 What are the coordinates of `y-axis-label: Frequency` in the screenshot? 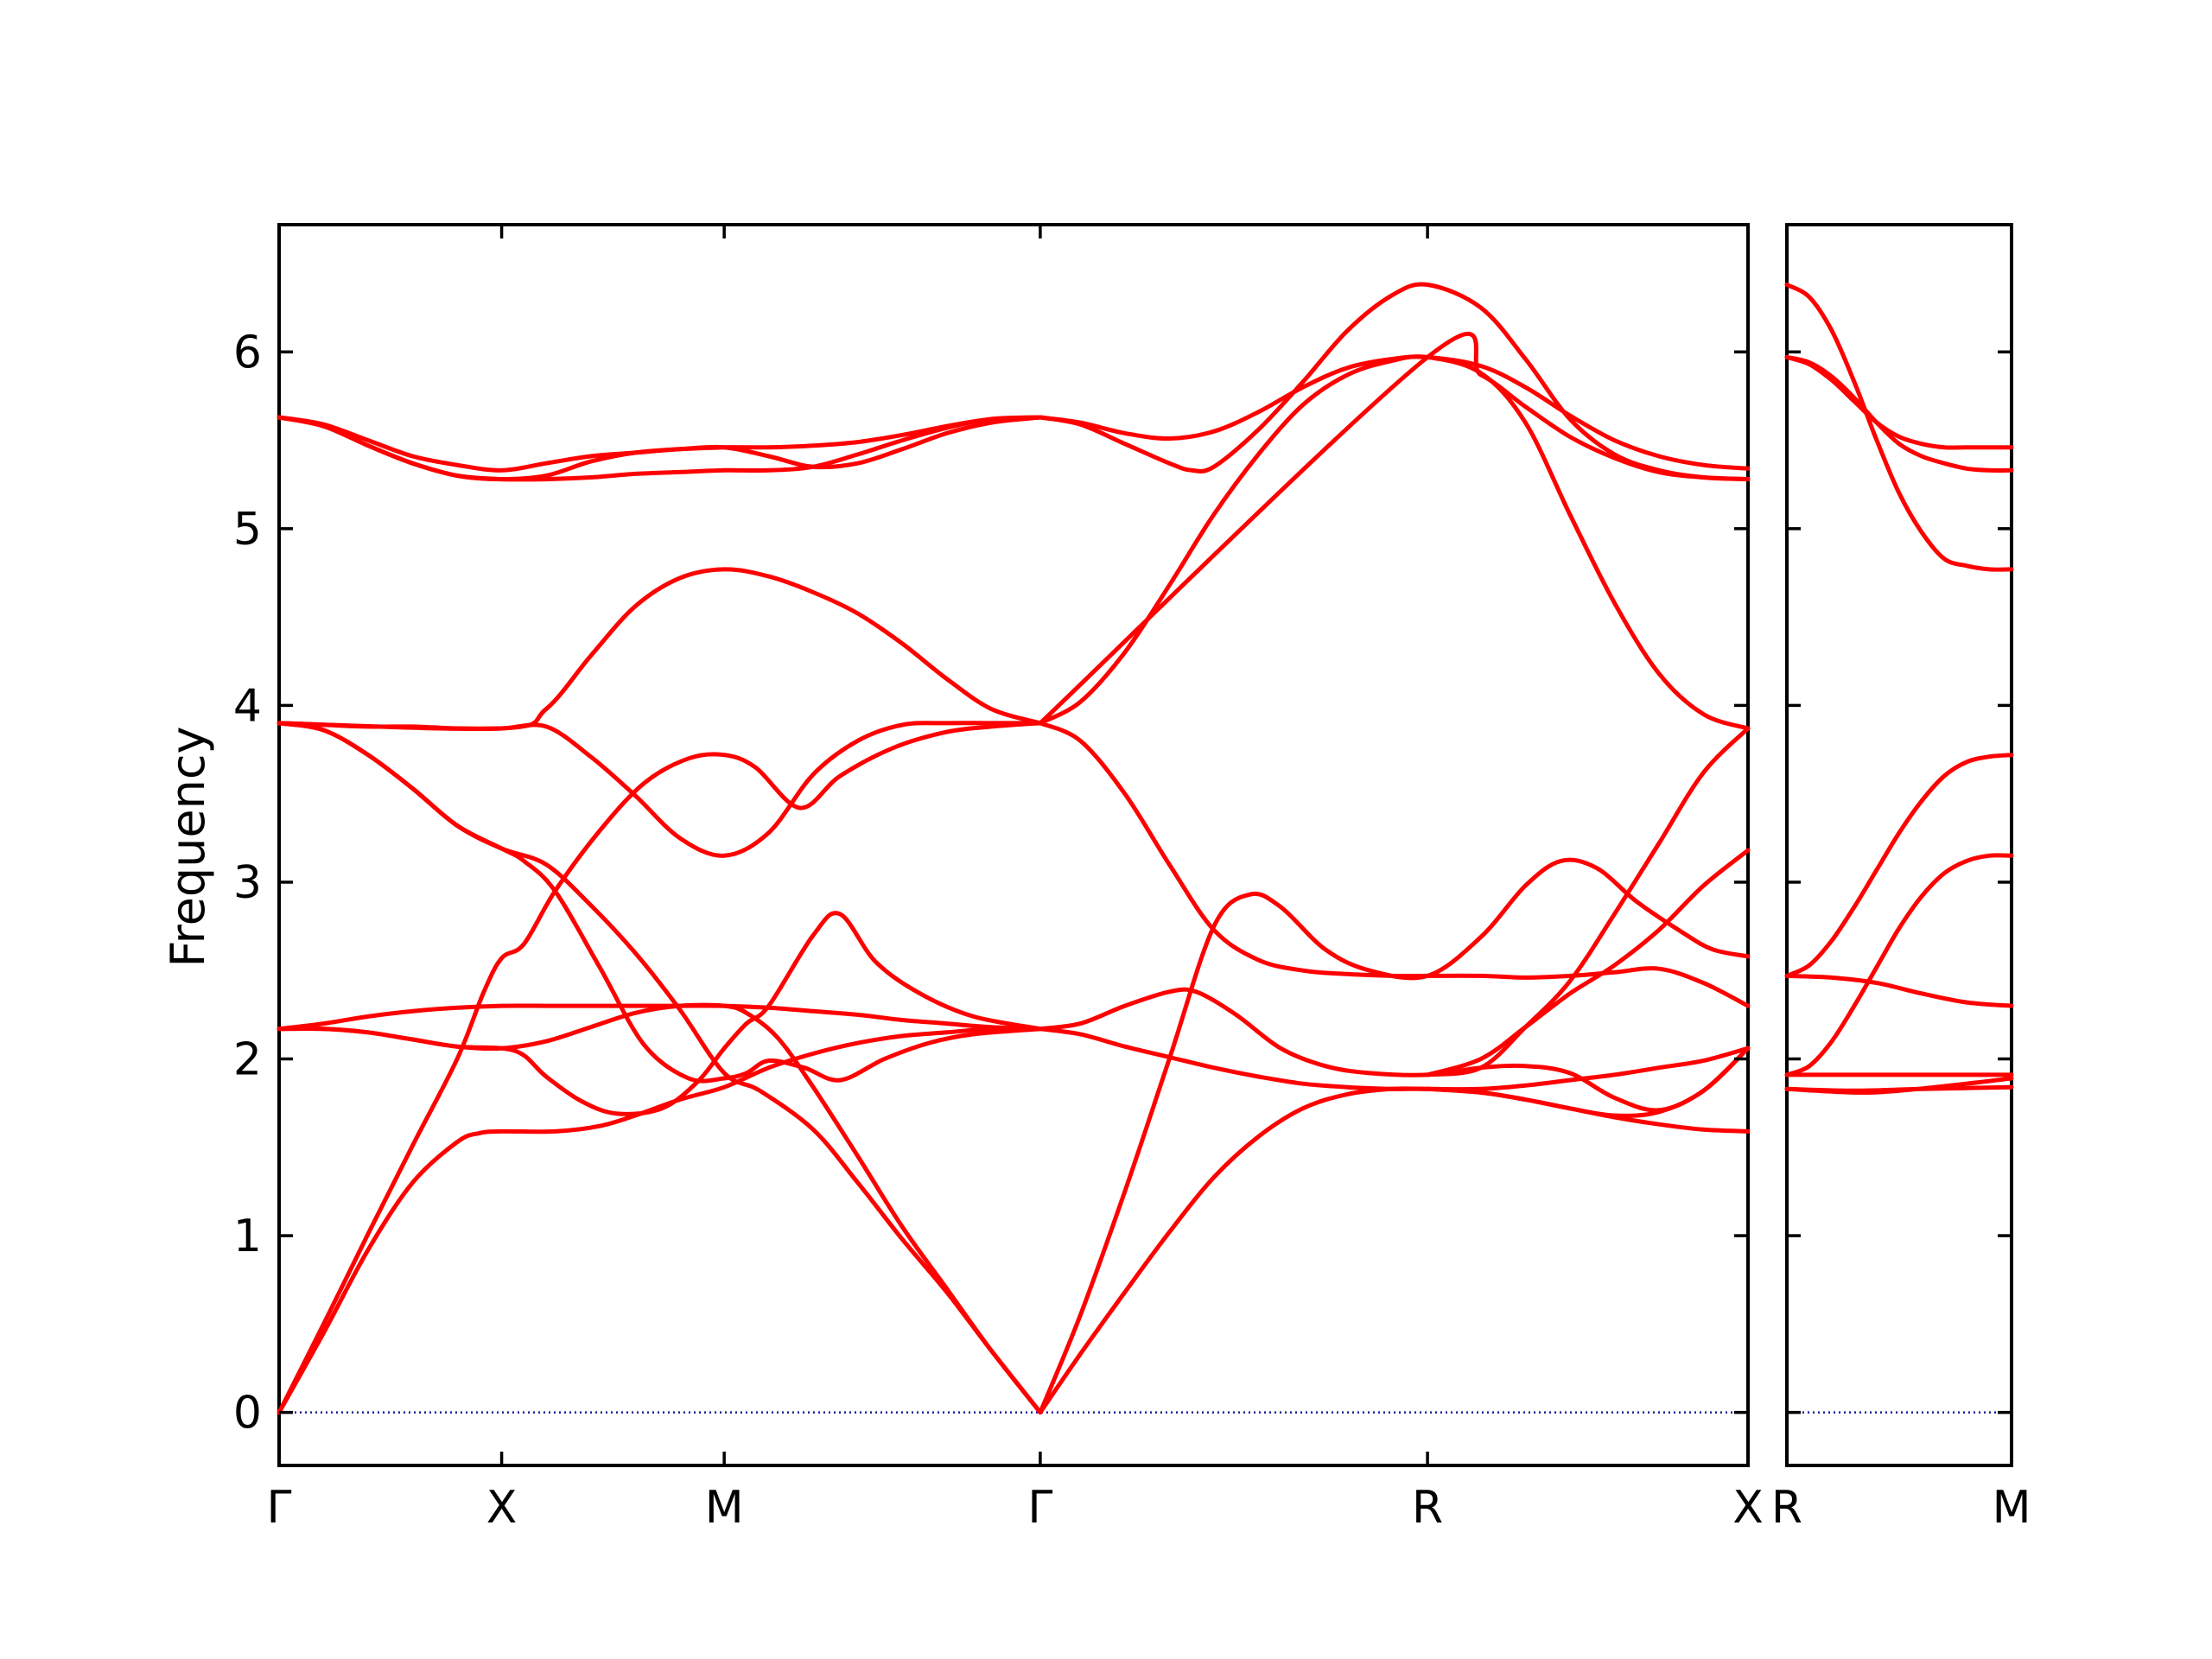 It's located at (188, 847).